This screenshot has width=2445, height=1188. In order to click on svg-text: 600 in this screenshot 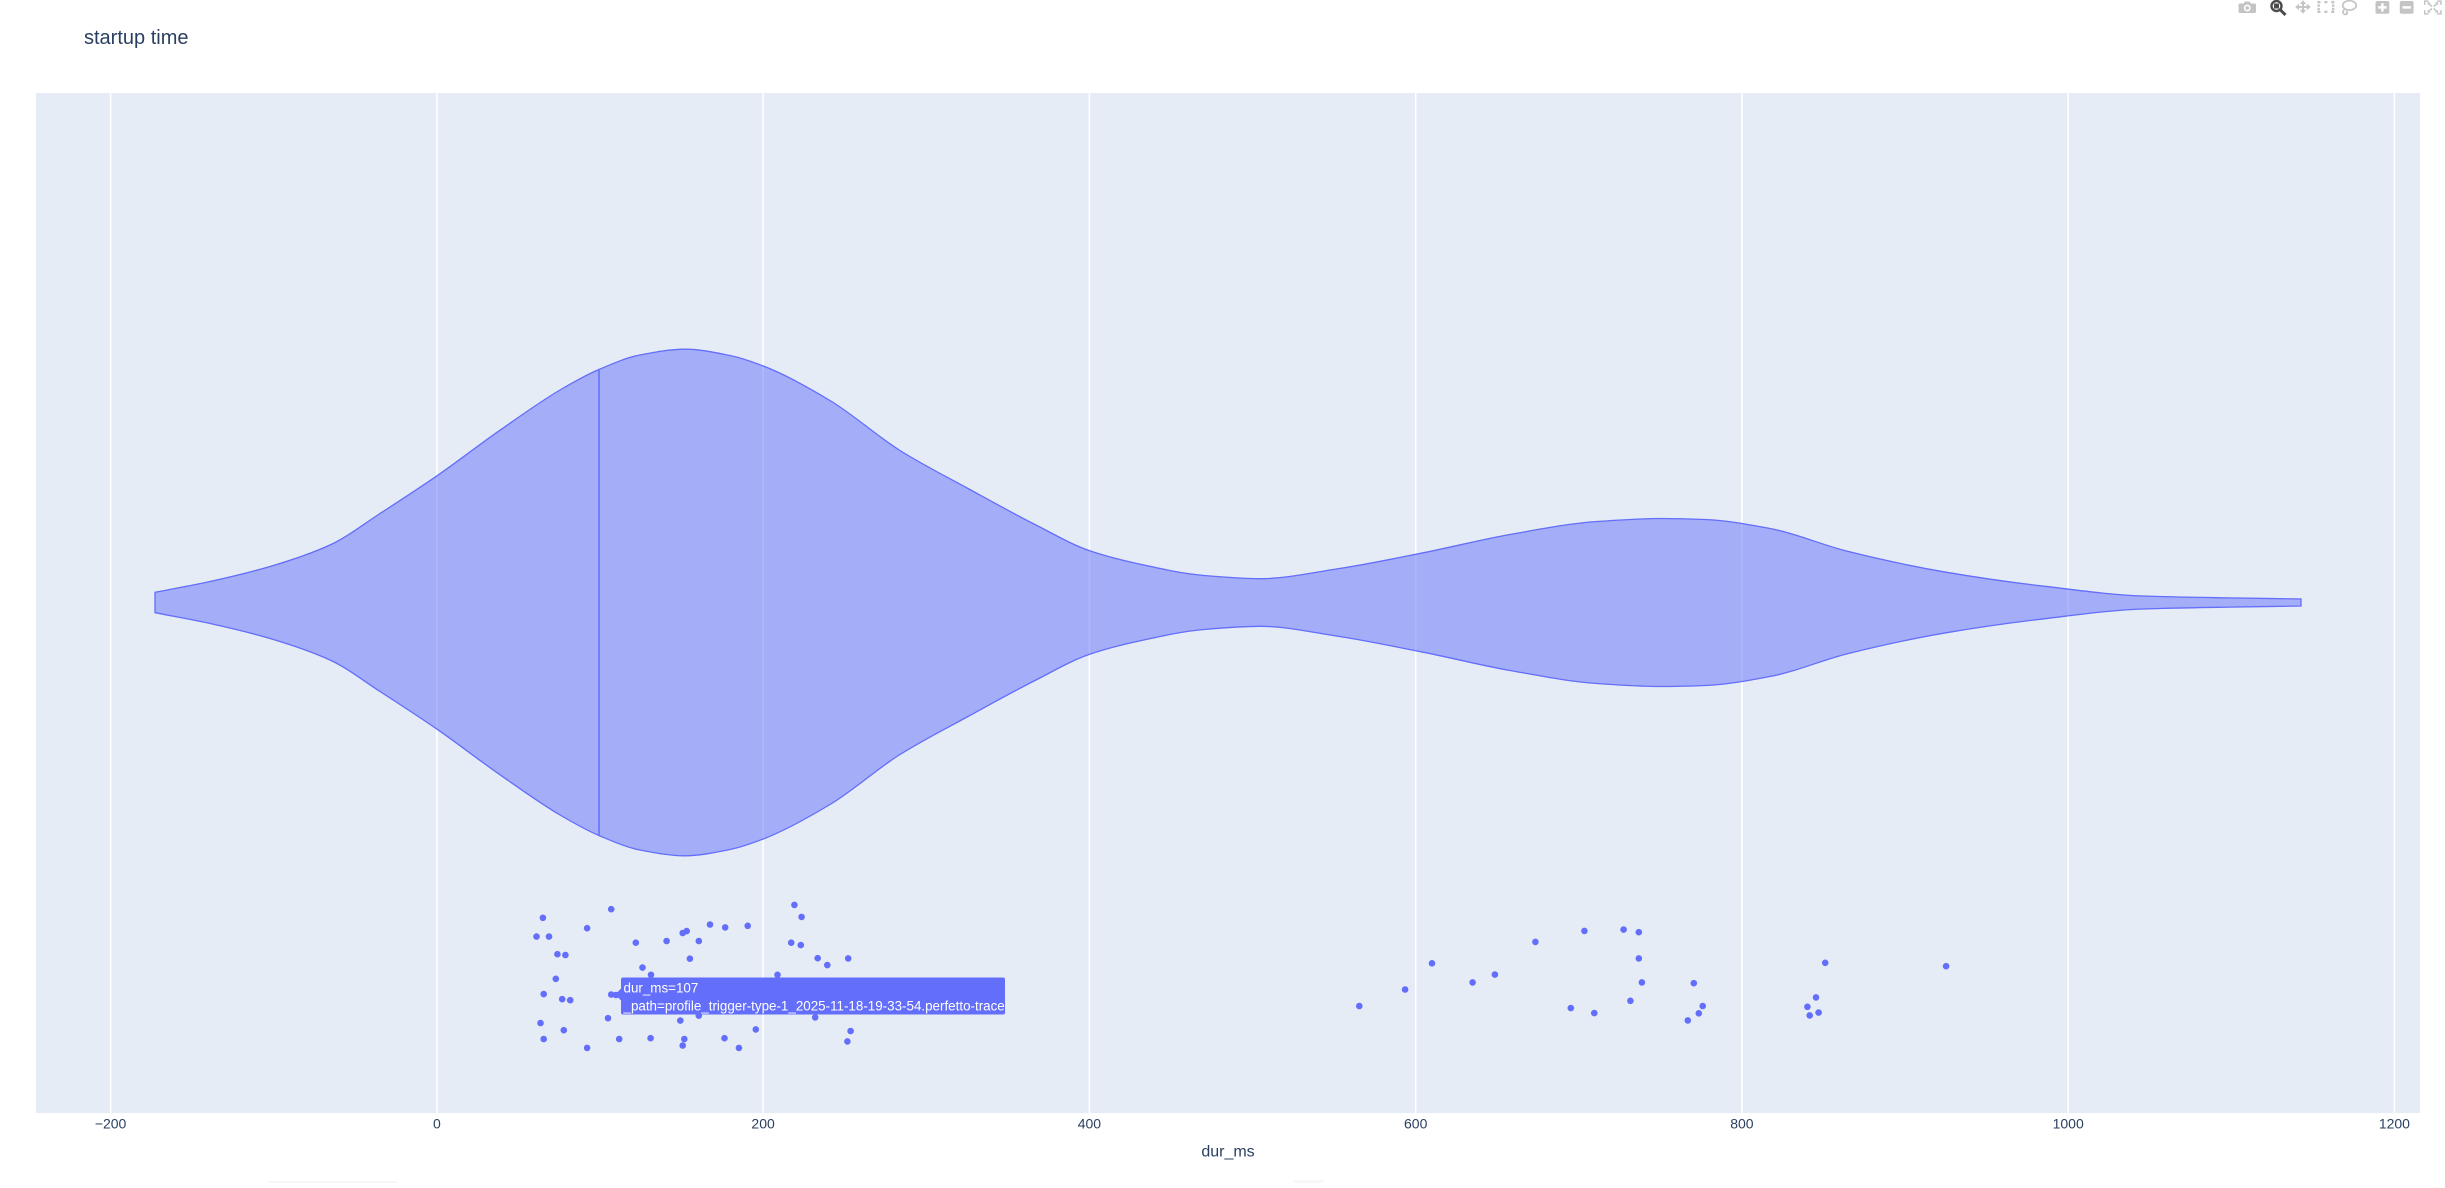, I will do `click(1416, 1124)`.